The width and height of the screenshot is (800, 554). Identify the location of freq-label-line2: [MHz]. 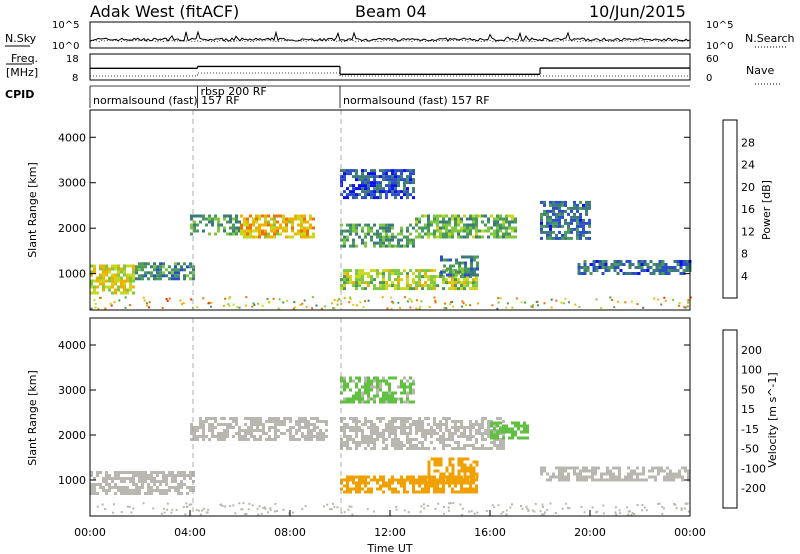
(22, 72).